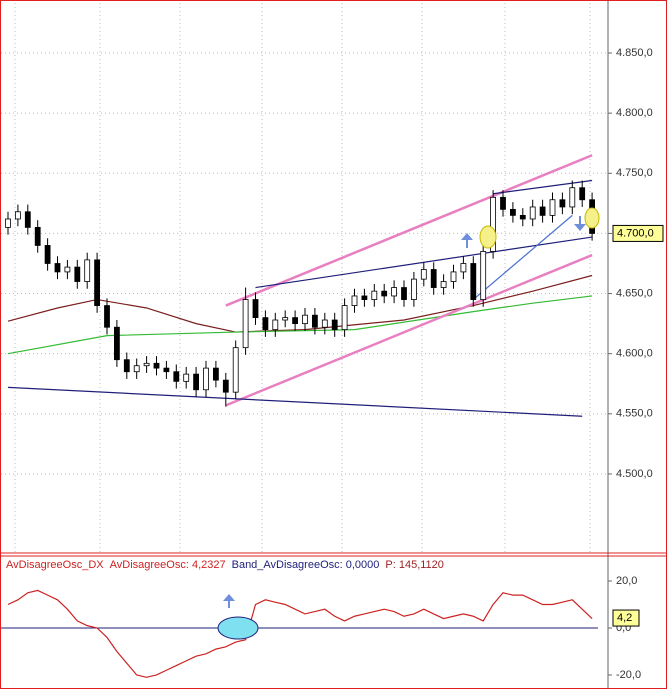 The height and width of the screenshot is (694, 667). I want to click on y-tick-label: 20,0, so click(626, 581).